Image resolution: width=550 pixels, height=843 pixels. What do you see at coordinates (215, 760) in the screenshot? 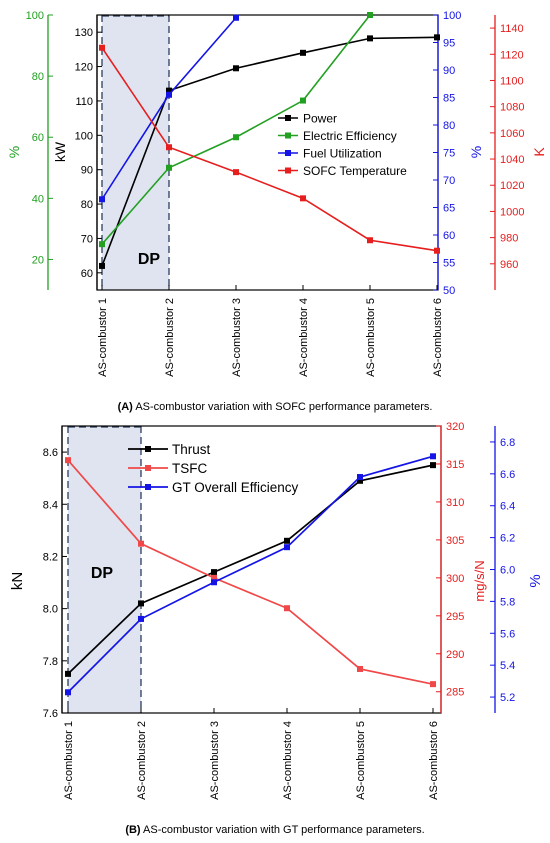
I see `x-tick-label-b: AS-combustor 3` at bounding box center [215, 760].